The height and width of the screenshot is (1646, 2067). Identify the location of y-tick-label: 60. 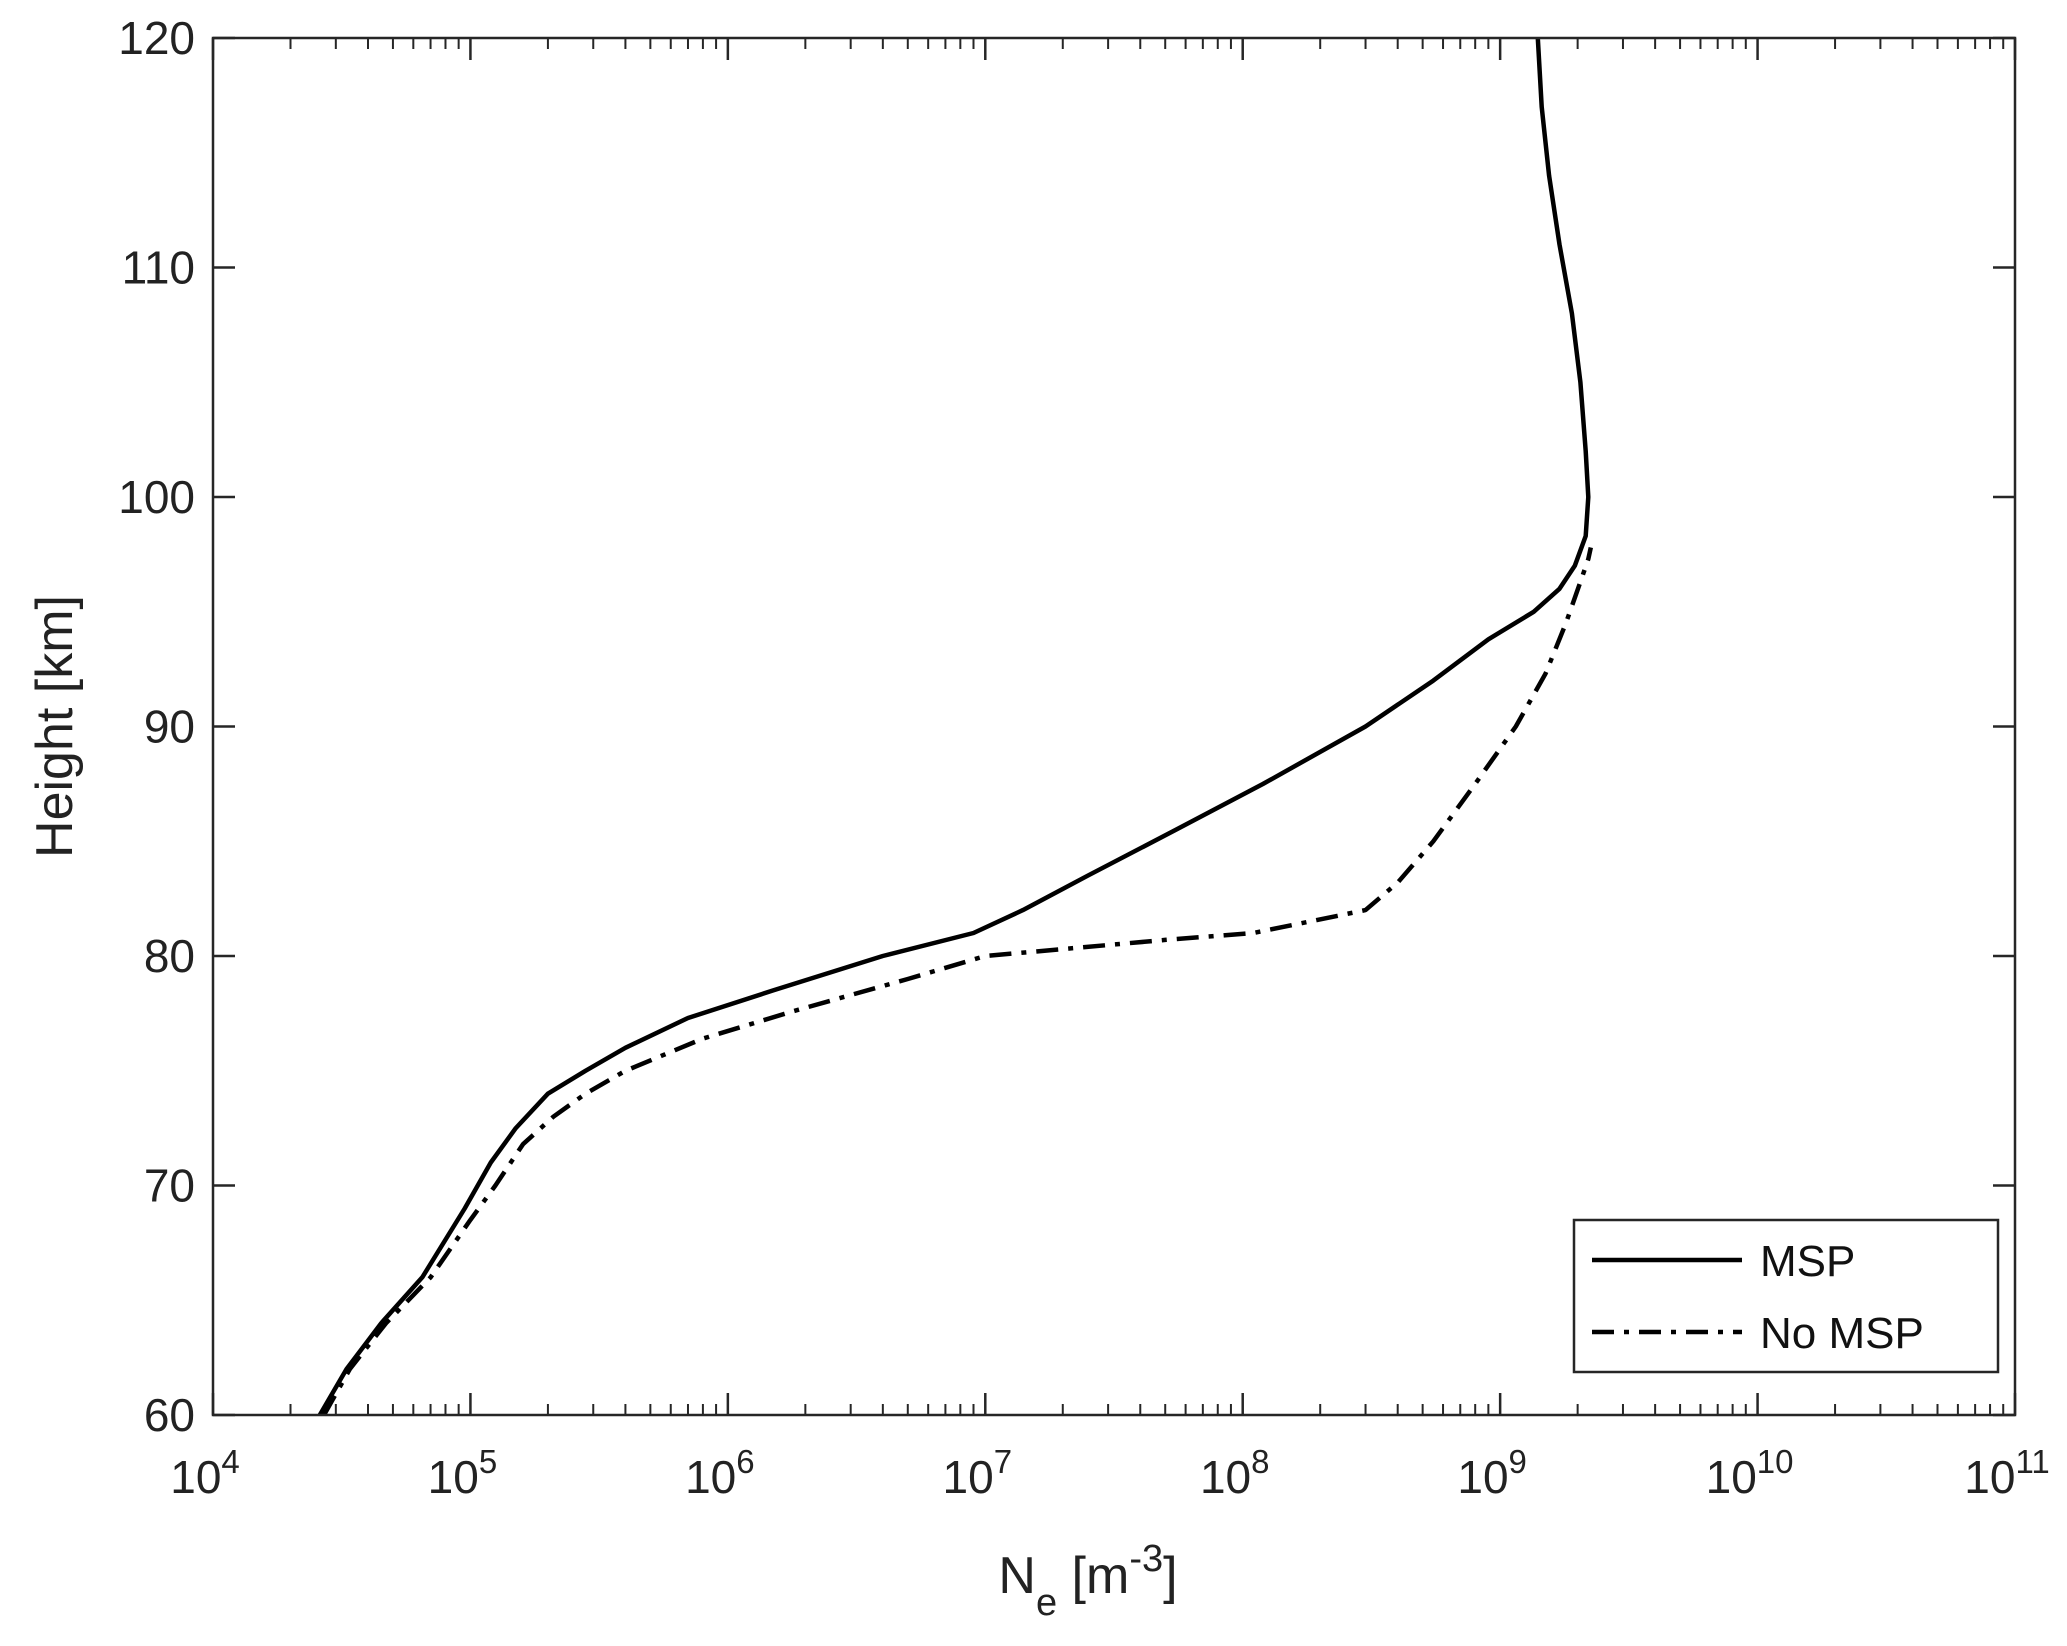
(169, 1415).